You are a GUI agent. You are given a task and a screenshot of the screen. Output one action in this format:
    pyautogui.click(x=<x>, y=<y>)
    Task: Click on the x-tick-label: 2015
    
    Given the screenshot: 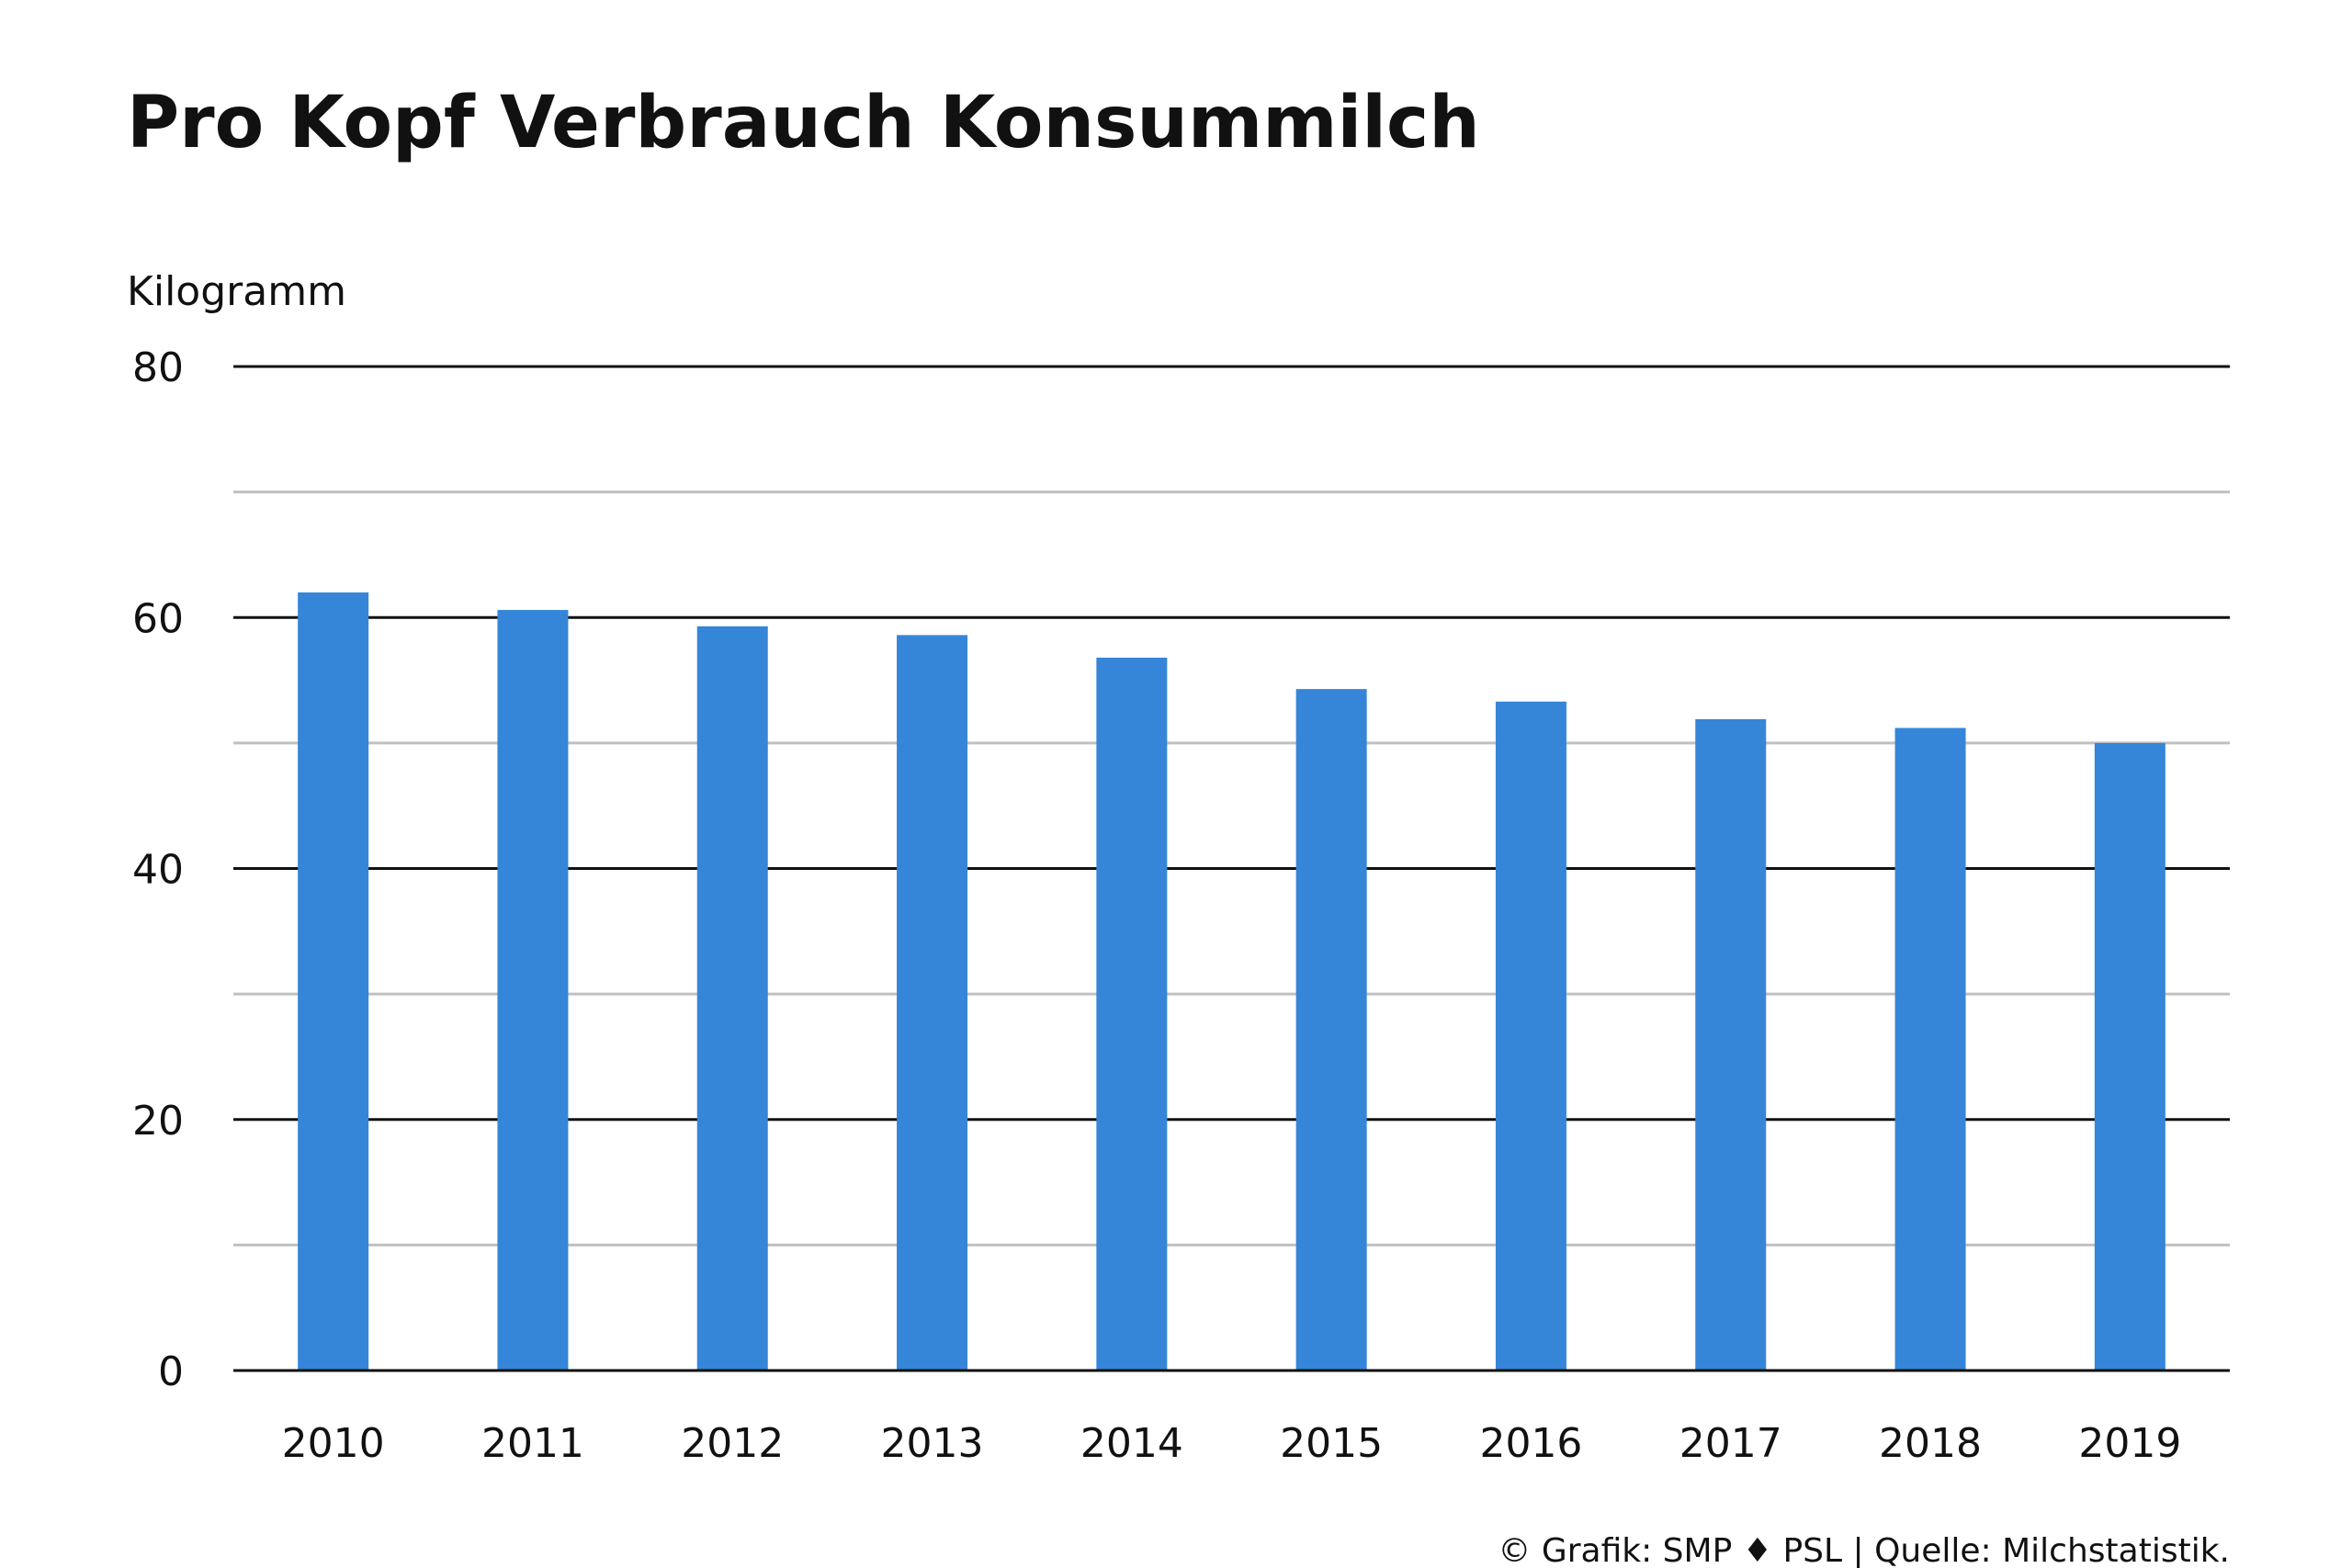 What is the action you would take?
    pyautogui.click(x=1331, y=1444)
    